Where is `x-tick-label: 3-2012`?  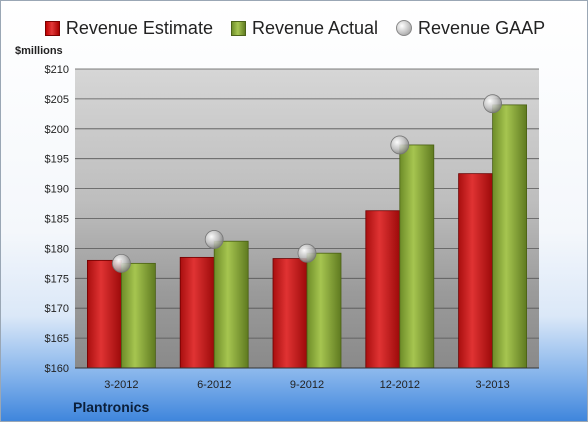 x-tick-label: 3-2012 is located at coordinates (121, 385).